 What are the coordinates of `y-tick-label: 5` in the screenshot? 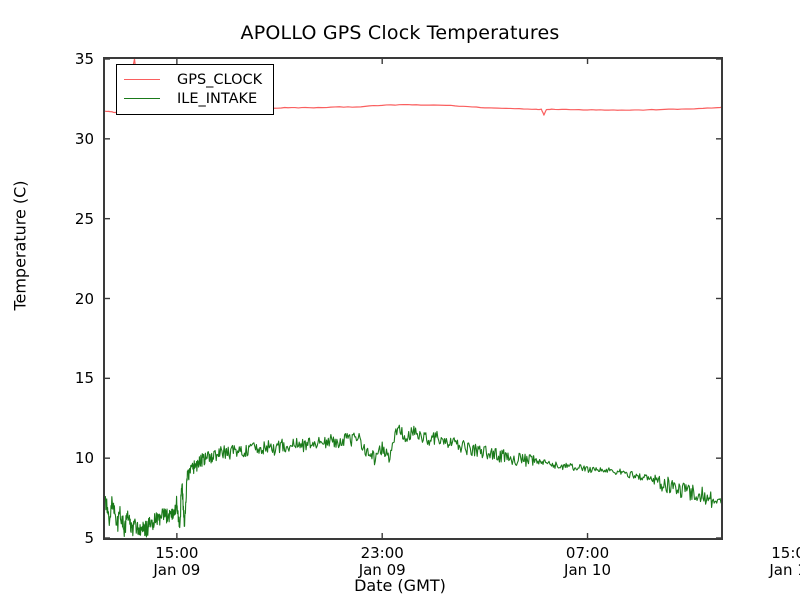 It's located at (89, 538).